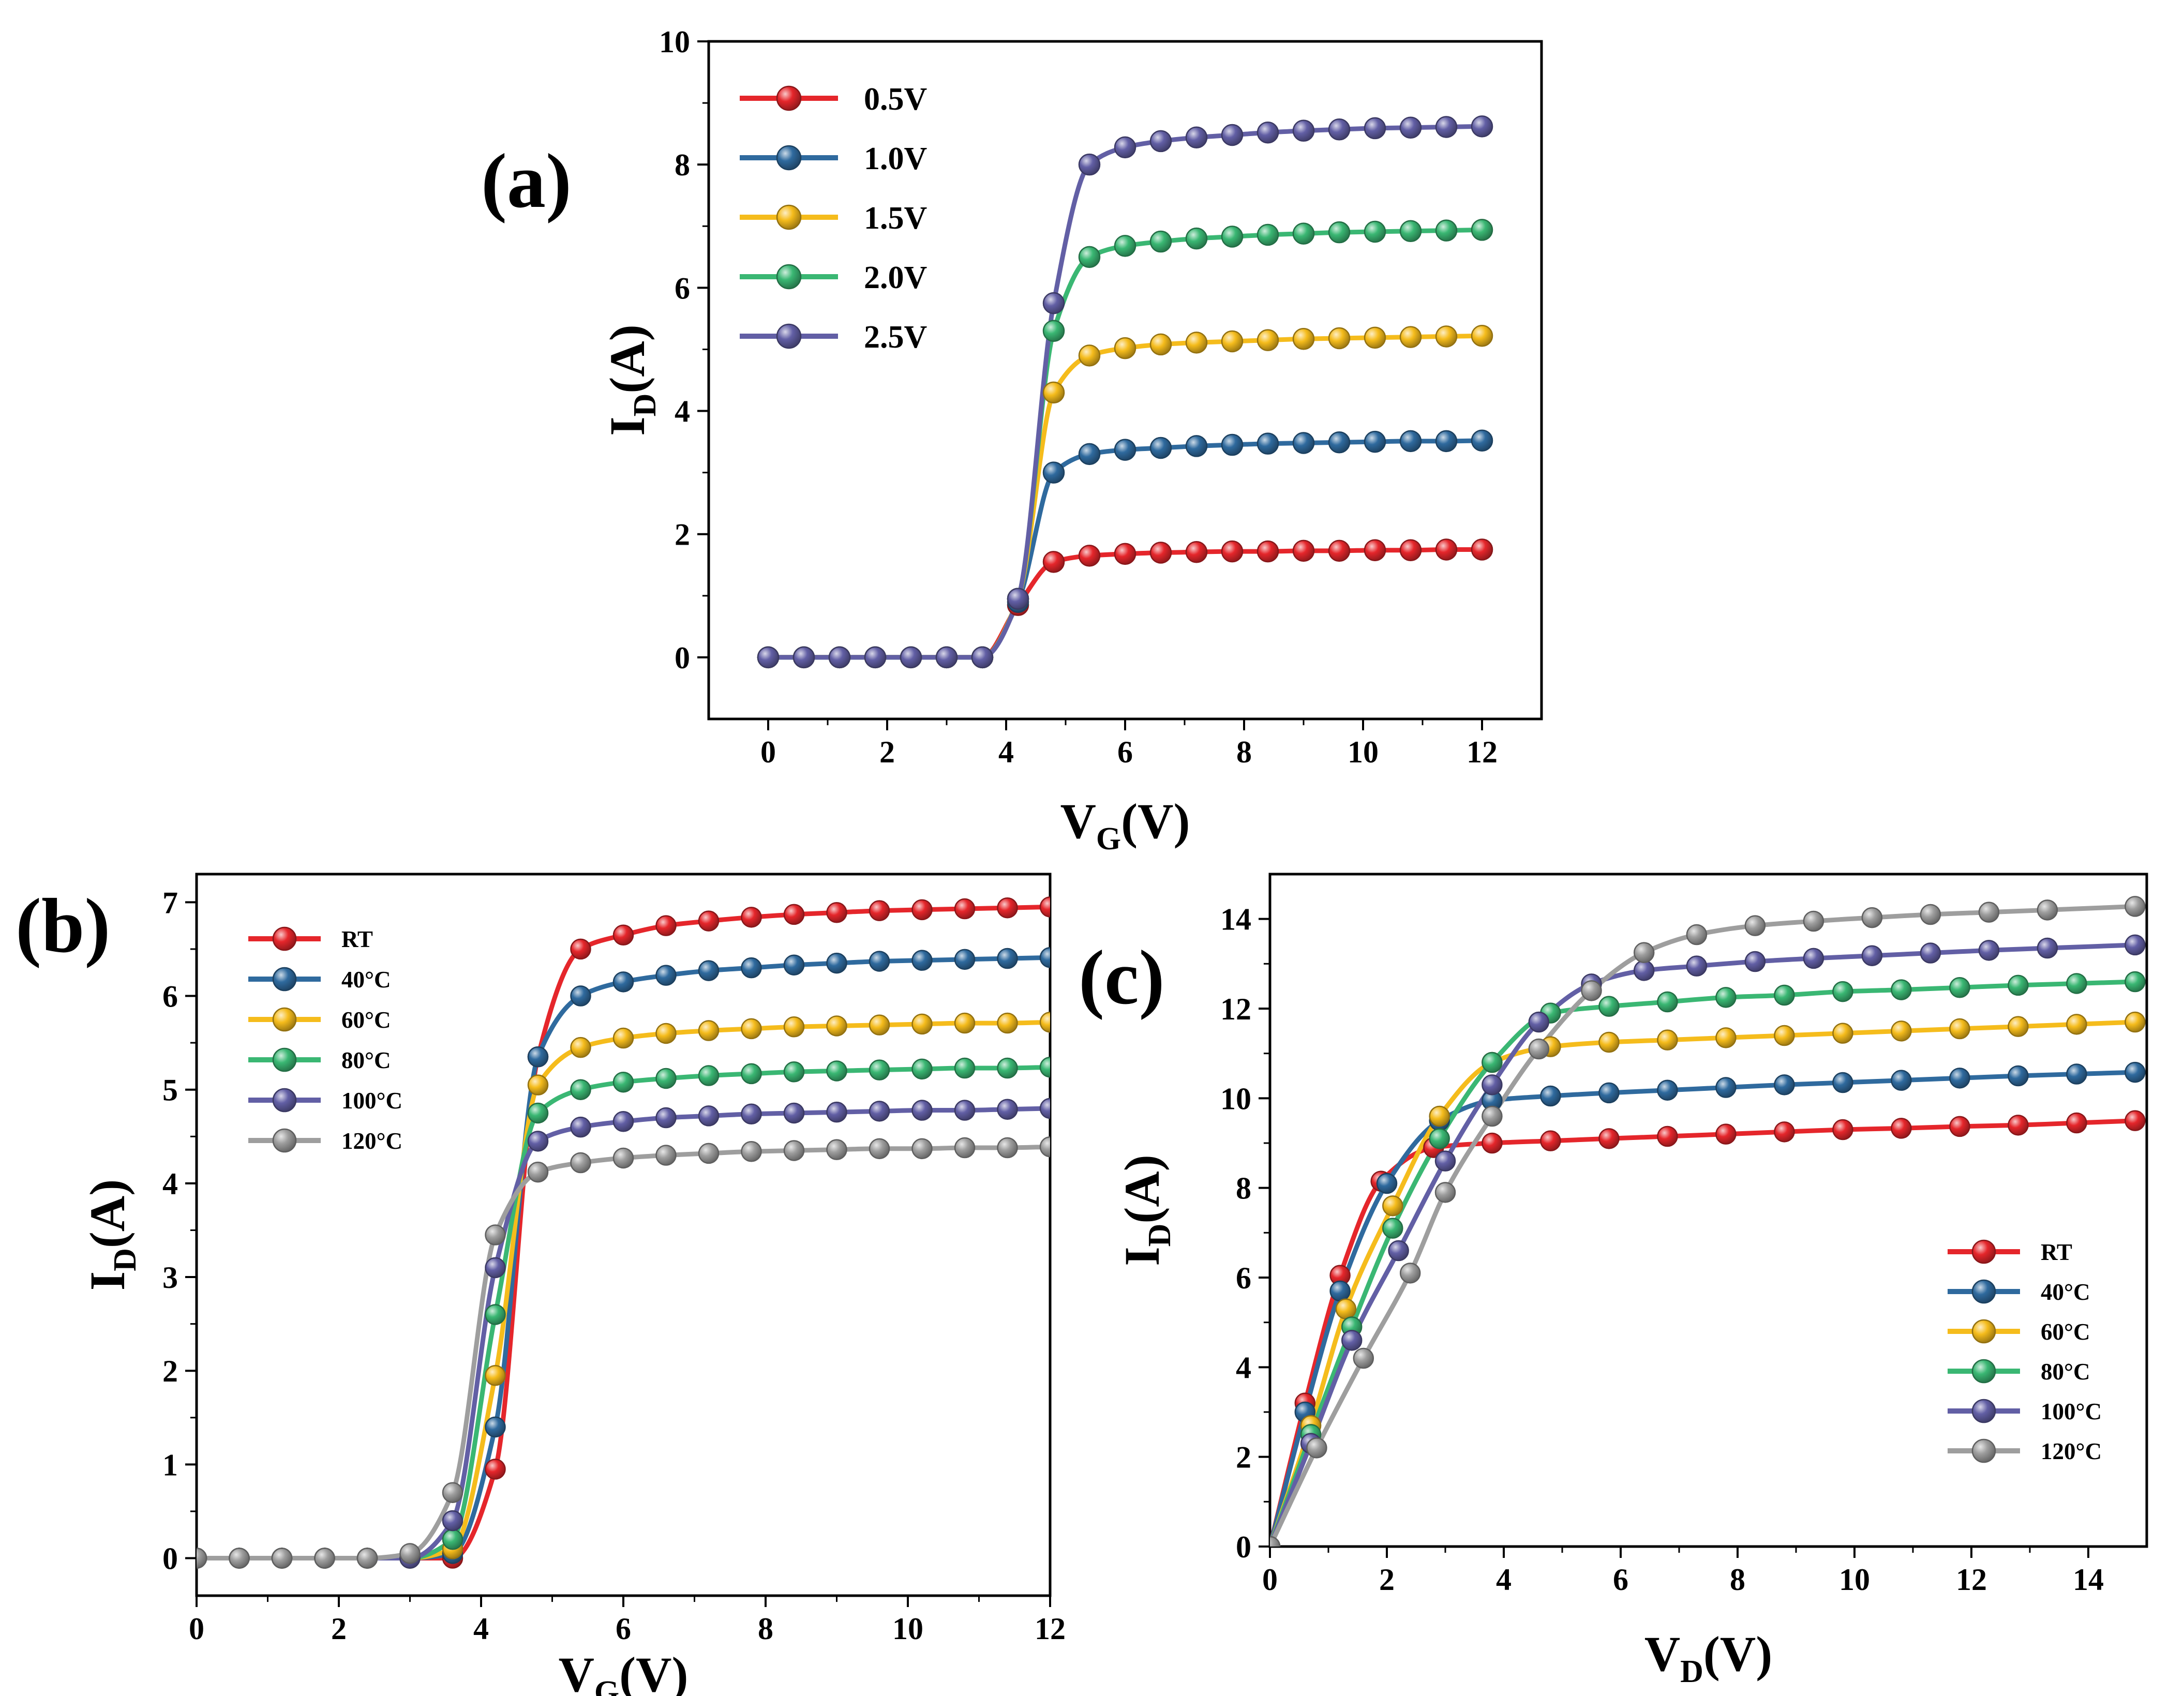 Image resolution: width=2184 pixels, height=1696 pixels. I want to click on y-axis-title: ID(A), so click(631, 380).